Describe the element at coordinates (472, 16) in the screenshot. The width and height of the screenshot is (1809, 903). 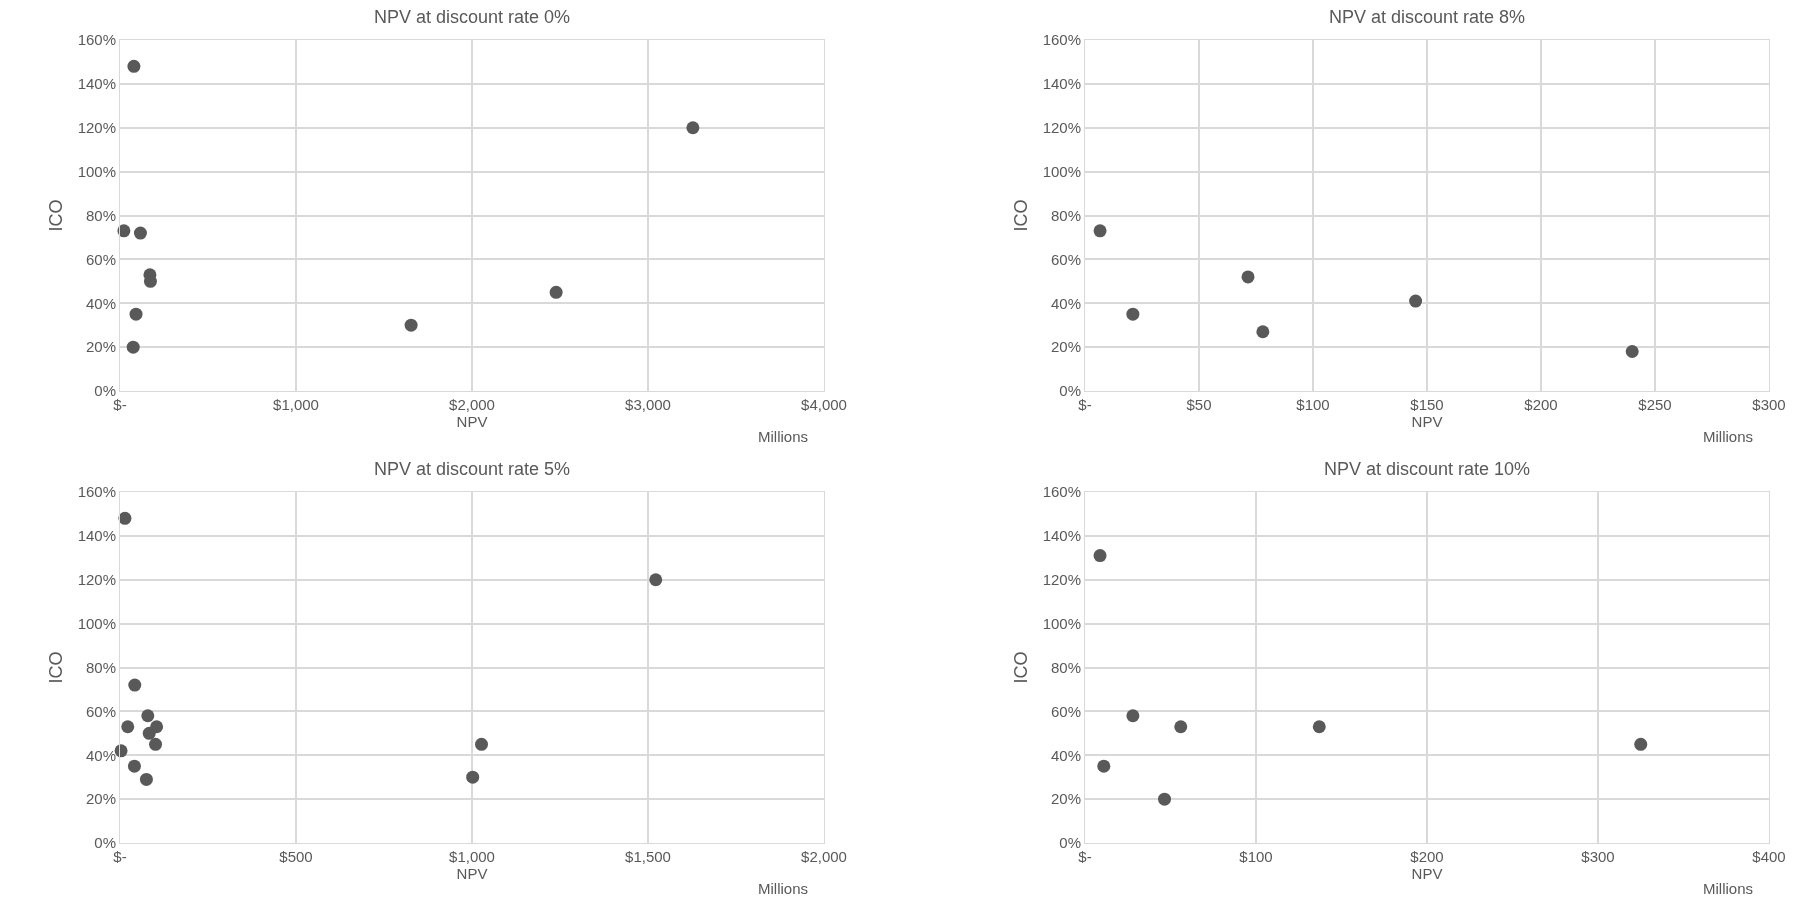
I see `chart-title: NPV at discount rate 0%` at that location.